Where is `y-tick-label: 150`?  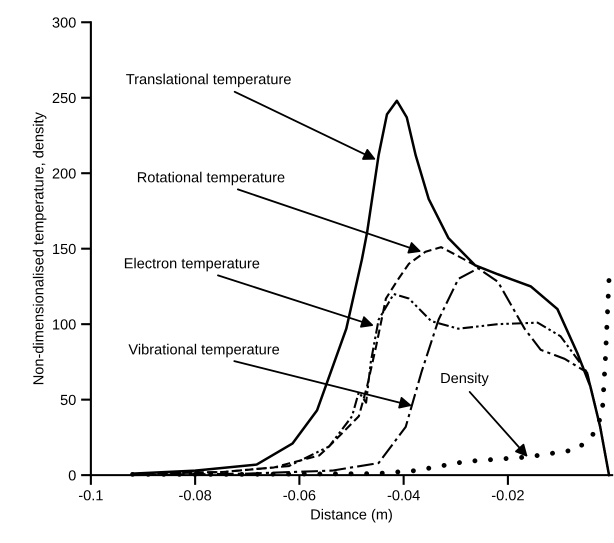 y-tick-label: 150 is located at coordinates (64, 249).